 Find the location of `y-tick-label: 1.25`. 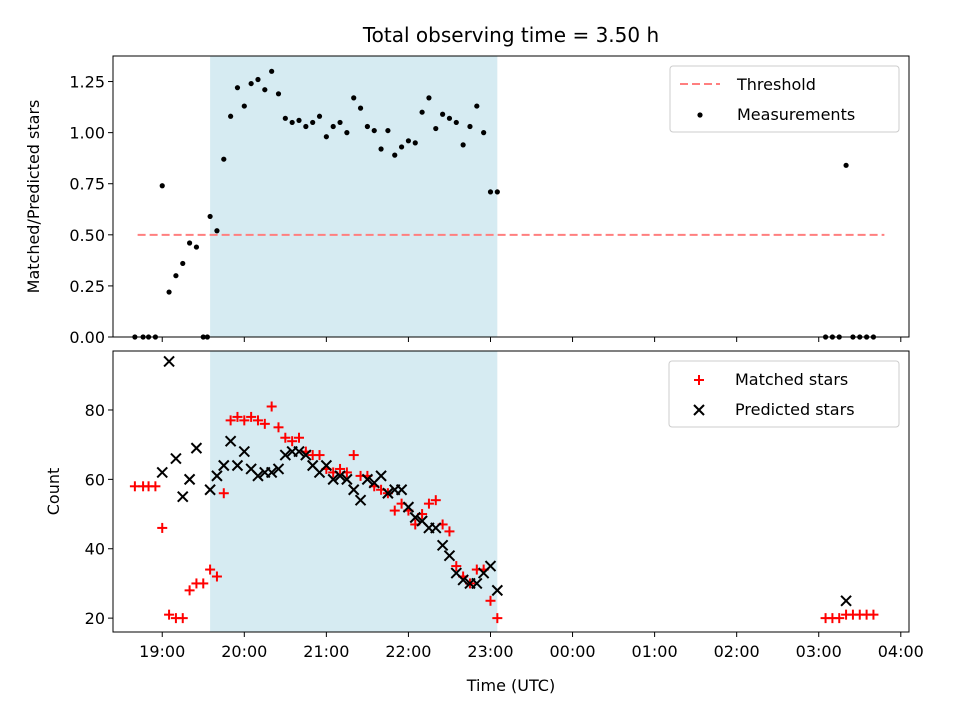

y-tick-label: 1.25 is located at coordinates (87, 82).